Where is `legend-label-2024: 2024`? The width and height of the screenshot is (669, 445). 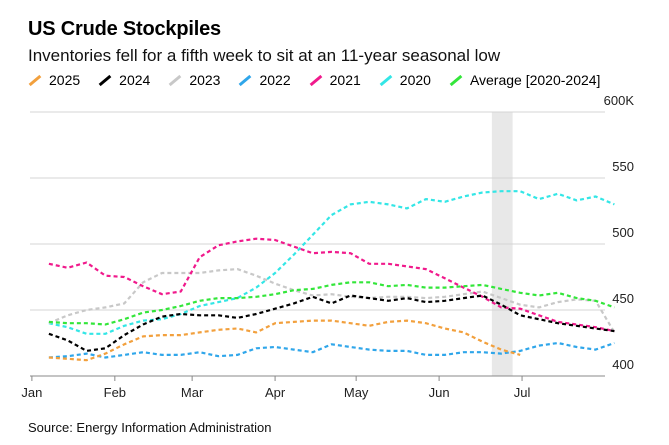
legend-label-2024: 2024 is located at coordinates (135, 80).